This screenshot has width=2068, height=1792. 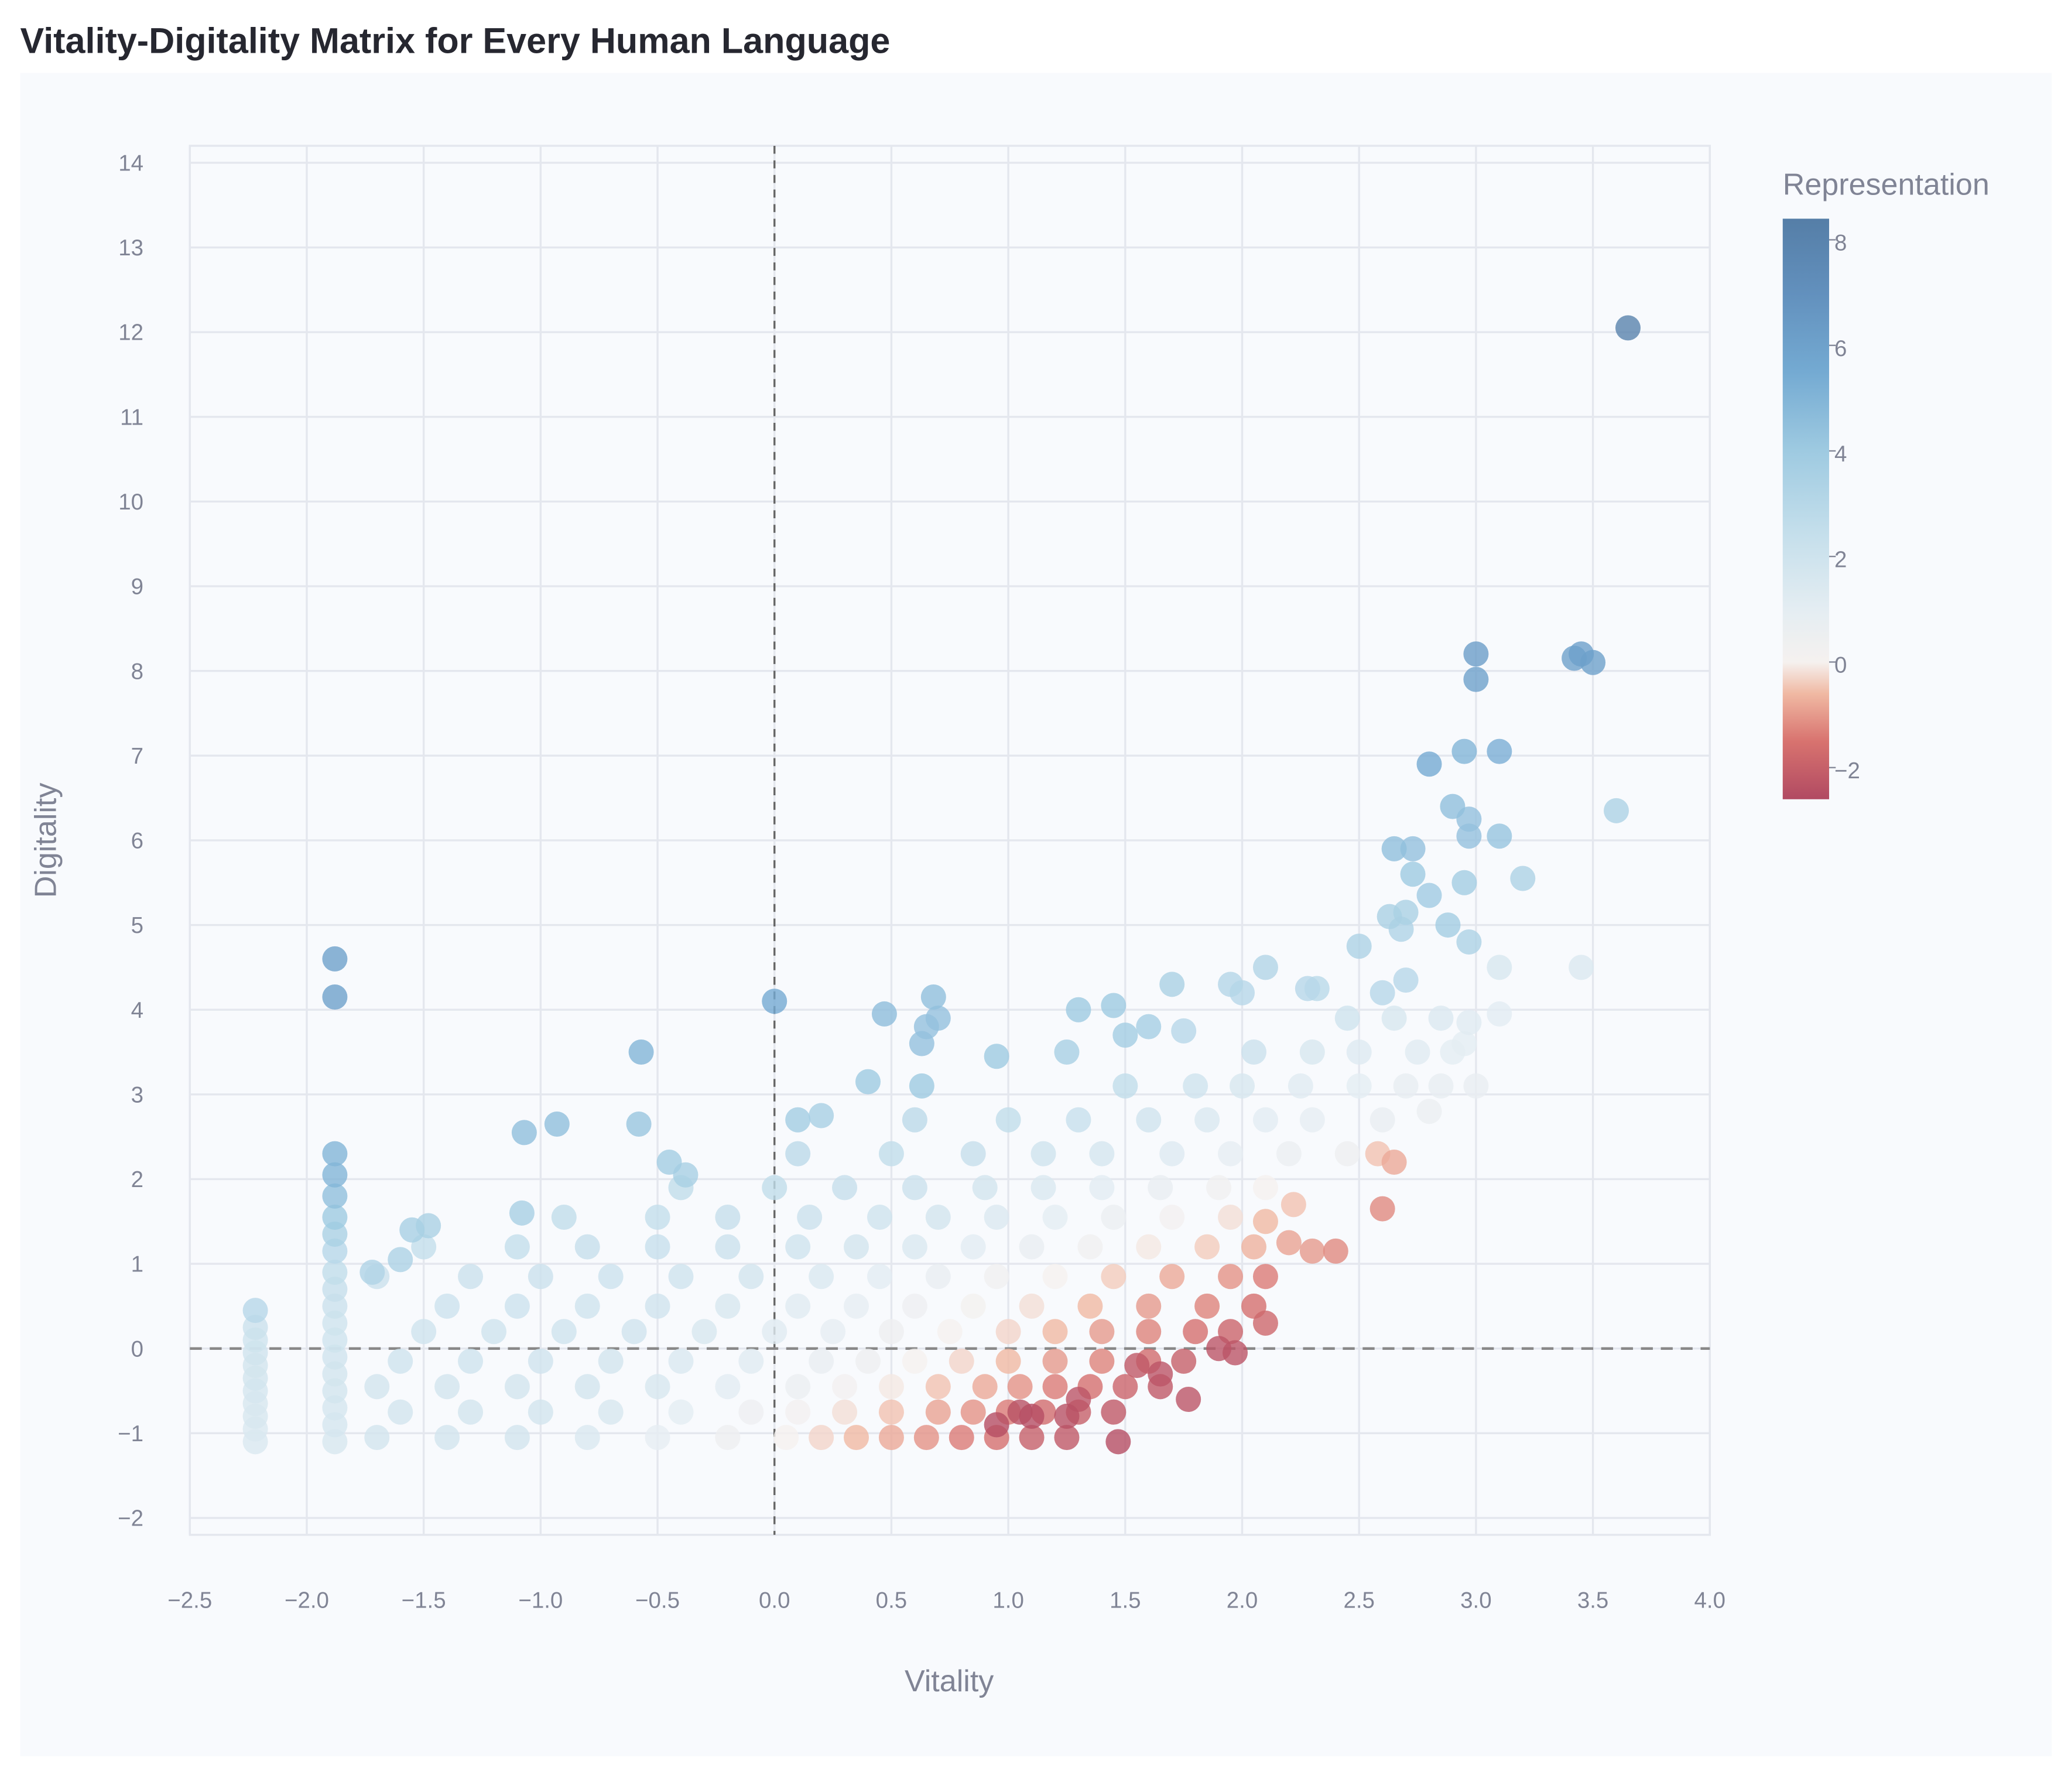 I want to click on colorbar-tick-label: 4, so click(x=1841, y=455).